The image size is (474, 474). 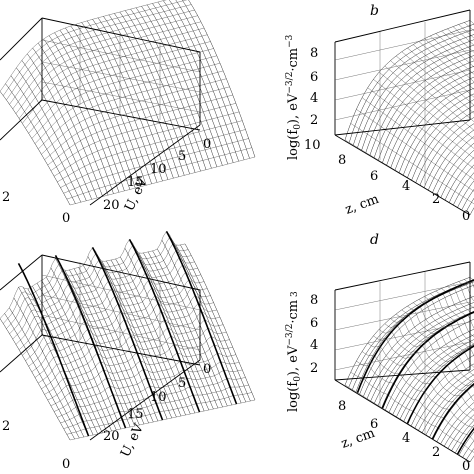 I want to click on panel-b-ztick-4: 4, so click(x=314, y=98).